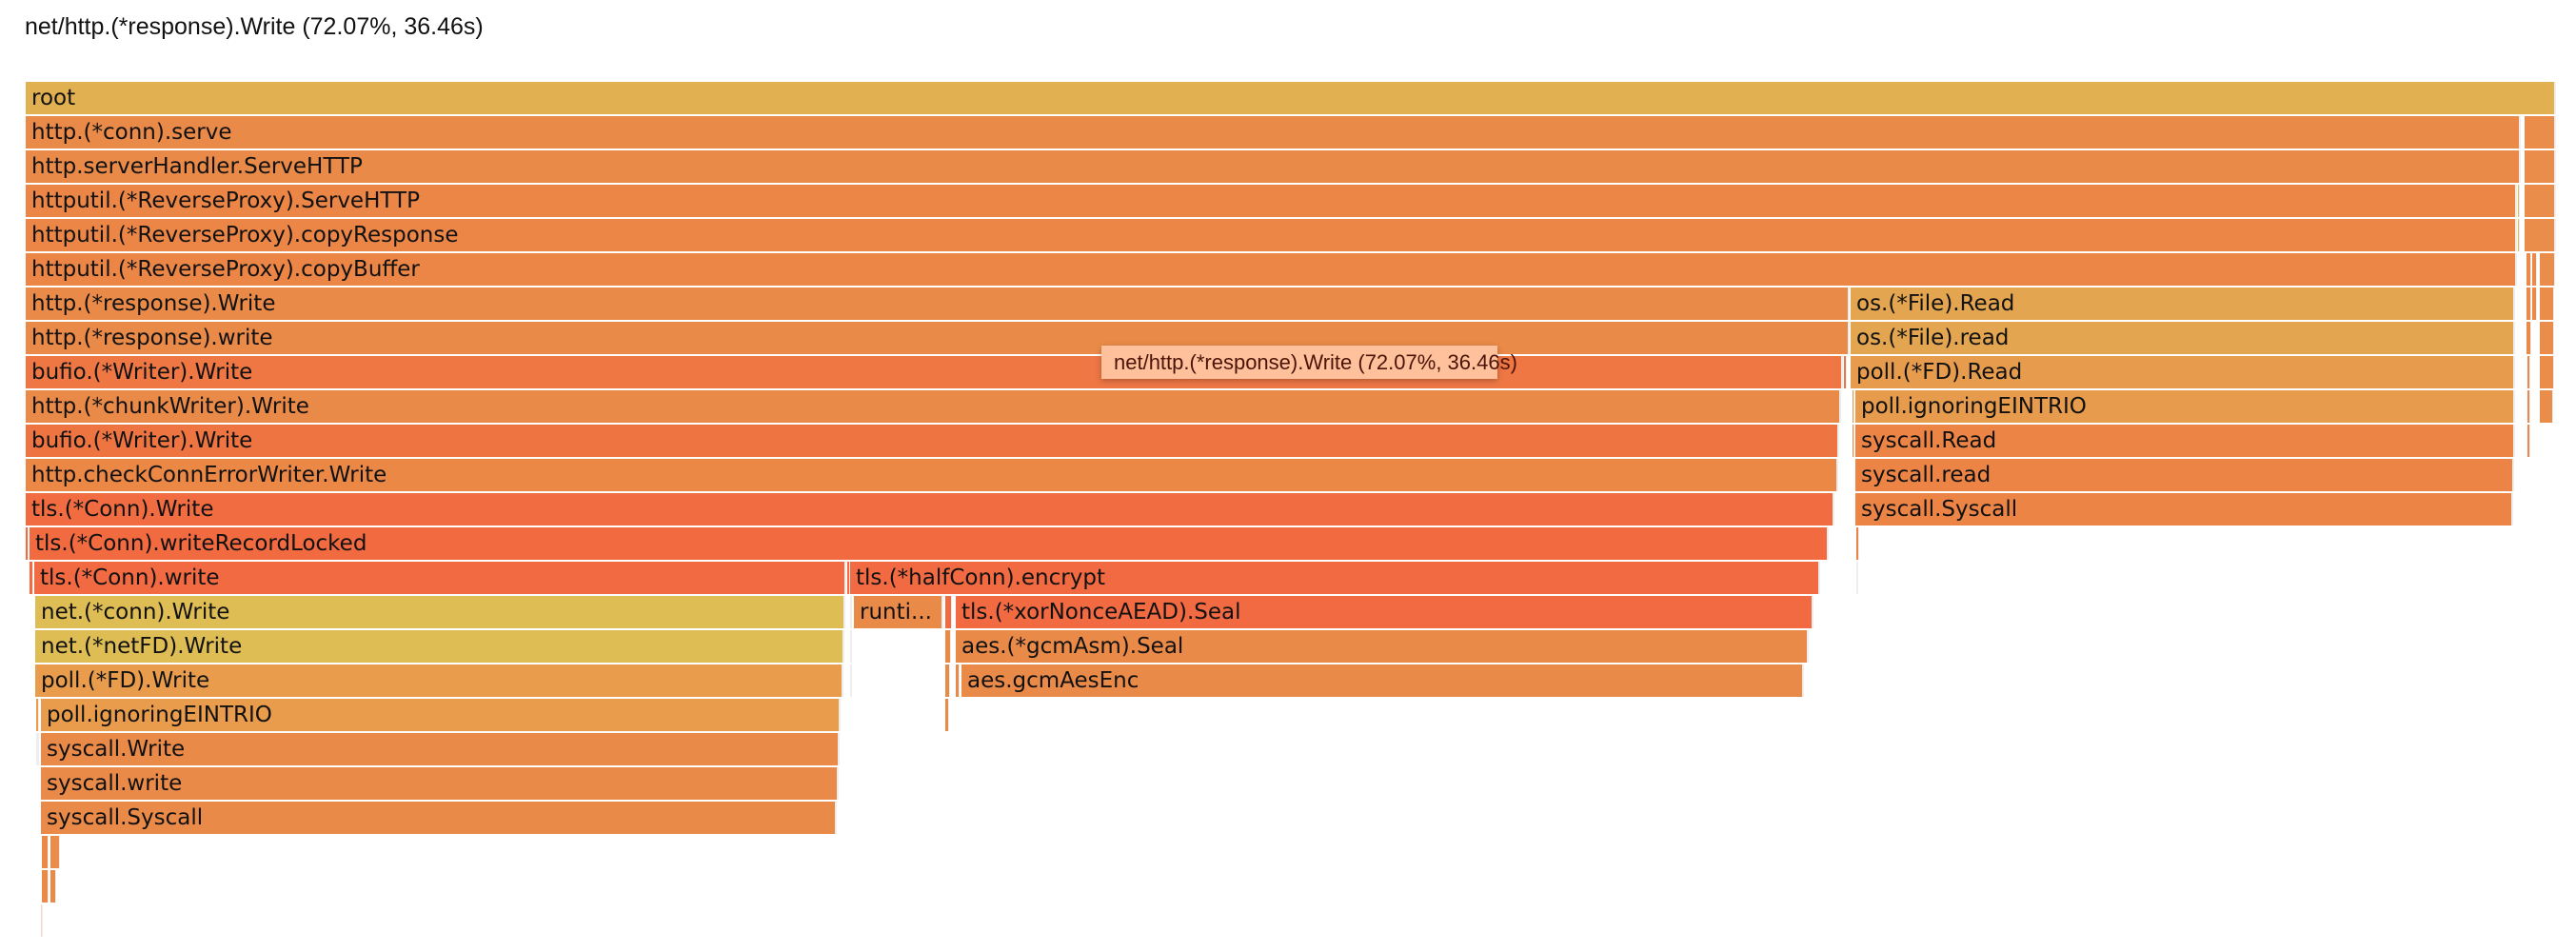 Image resolution: width=2576 pixels, height=952 pixels. Describe the element at coordinates (2183, 304) in the screenshot. I see `flame-frame: os.(*File).Read` at that location.